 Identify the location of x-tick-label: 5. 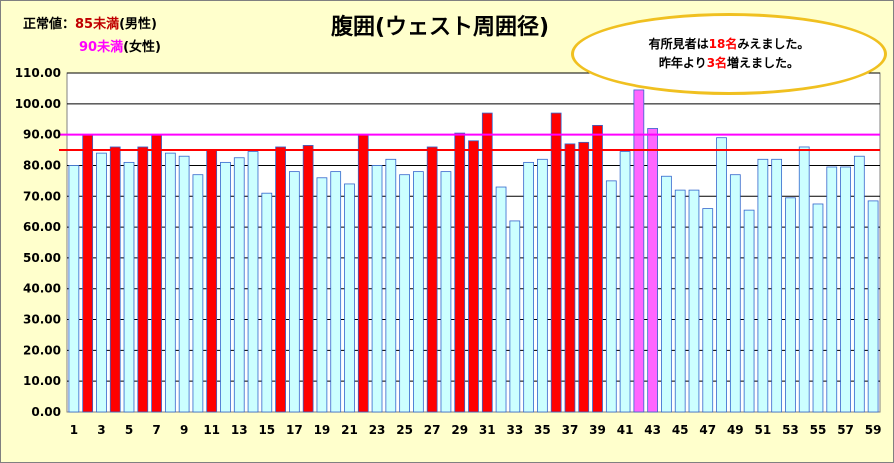
(129, 430).